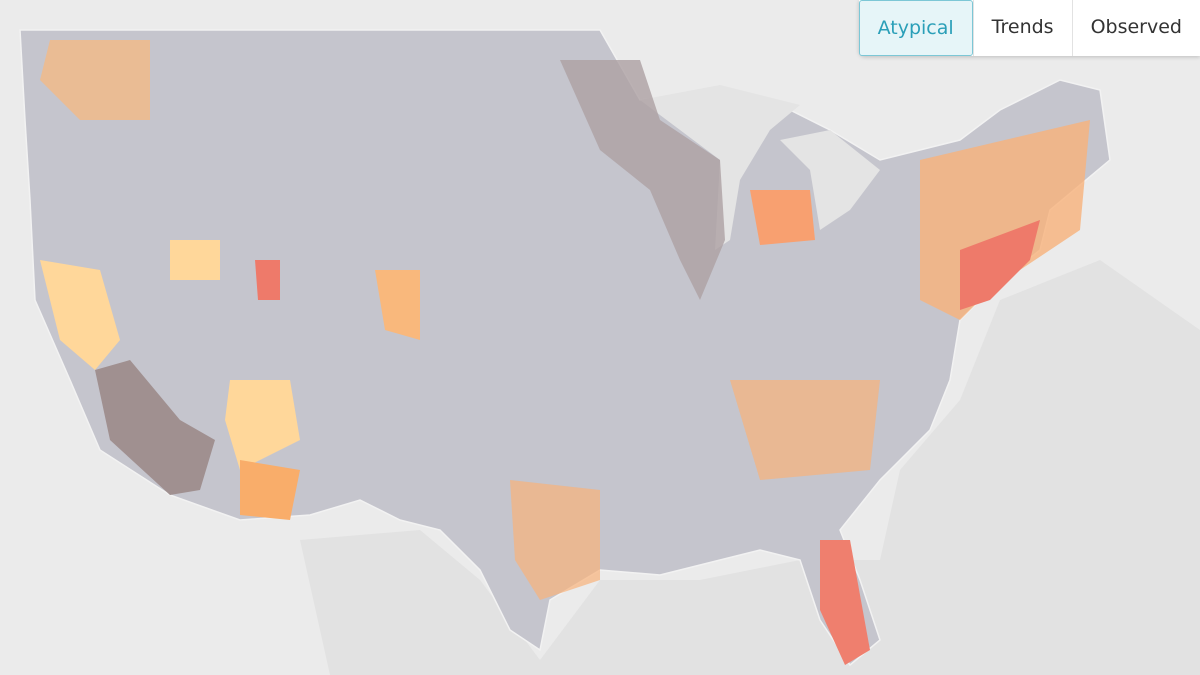 The height and width of the screenshot is (675, 1200). What do you see at coordinates (1022, 28) in the screenshot?
I see `tab-trends: Trends` at bounding box center [1022, 28].